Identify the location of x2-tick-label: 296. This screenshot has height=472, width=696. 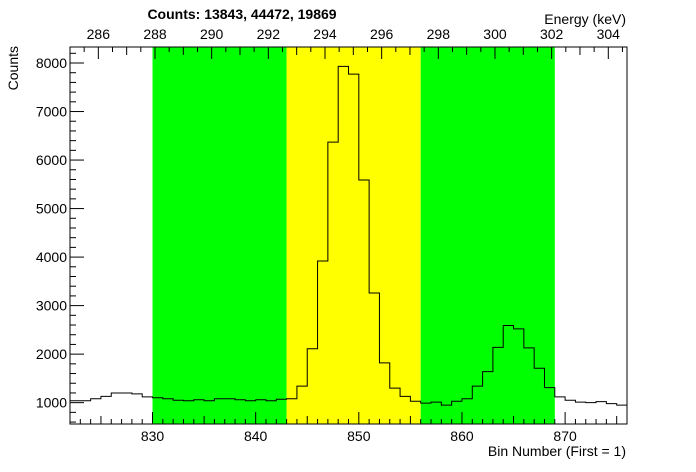
(382, 34).